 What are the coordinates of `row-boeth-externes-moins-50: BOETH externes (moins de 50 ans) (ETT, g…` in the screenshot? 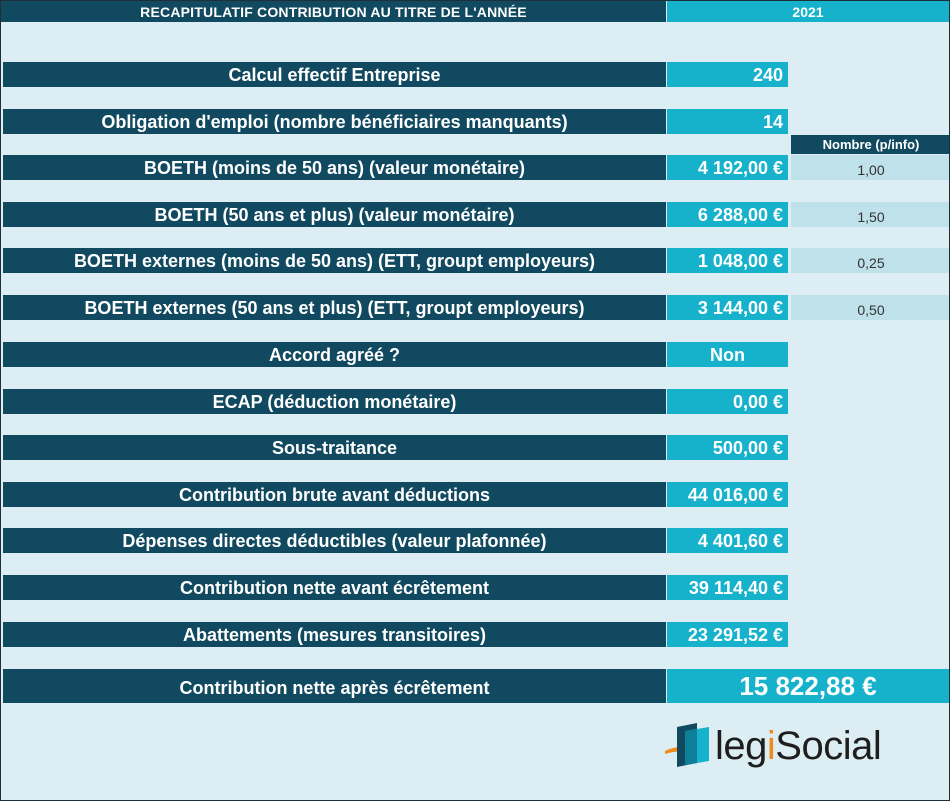 It's located at (475, 260).